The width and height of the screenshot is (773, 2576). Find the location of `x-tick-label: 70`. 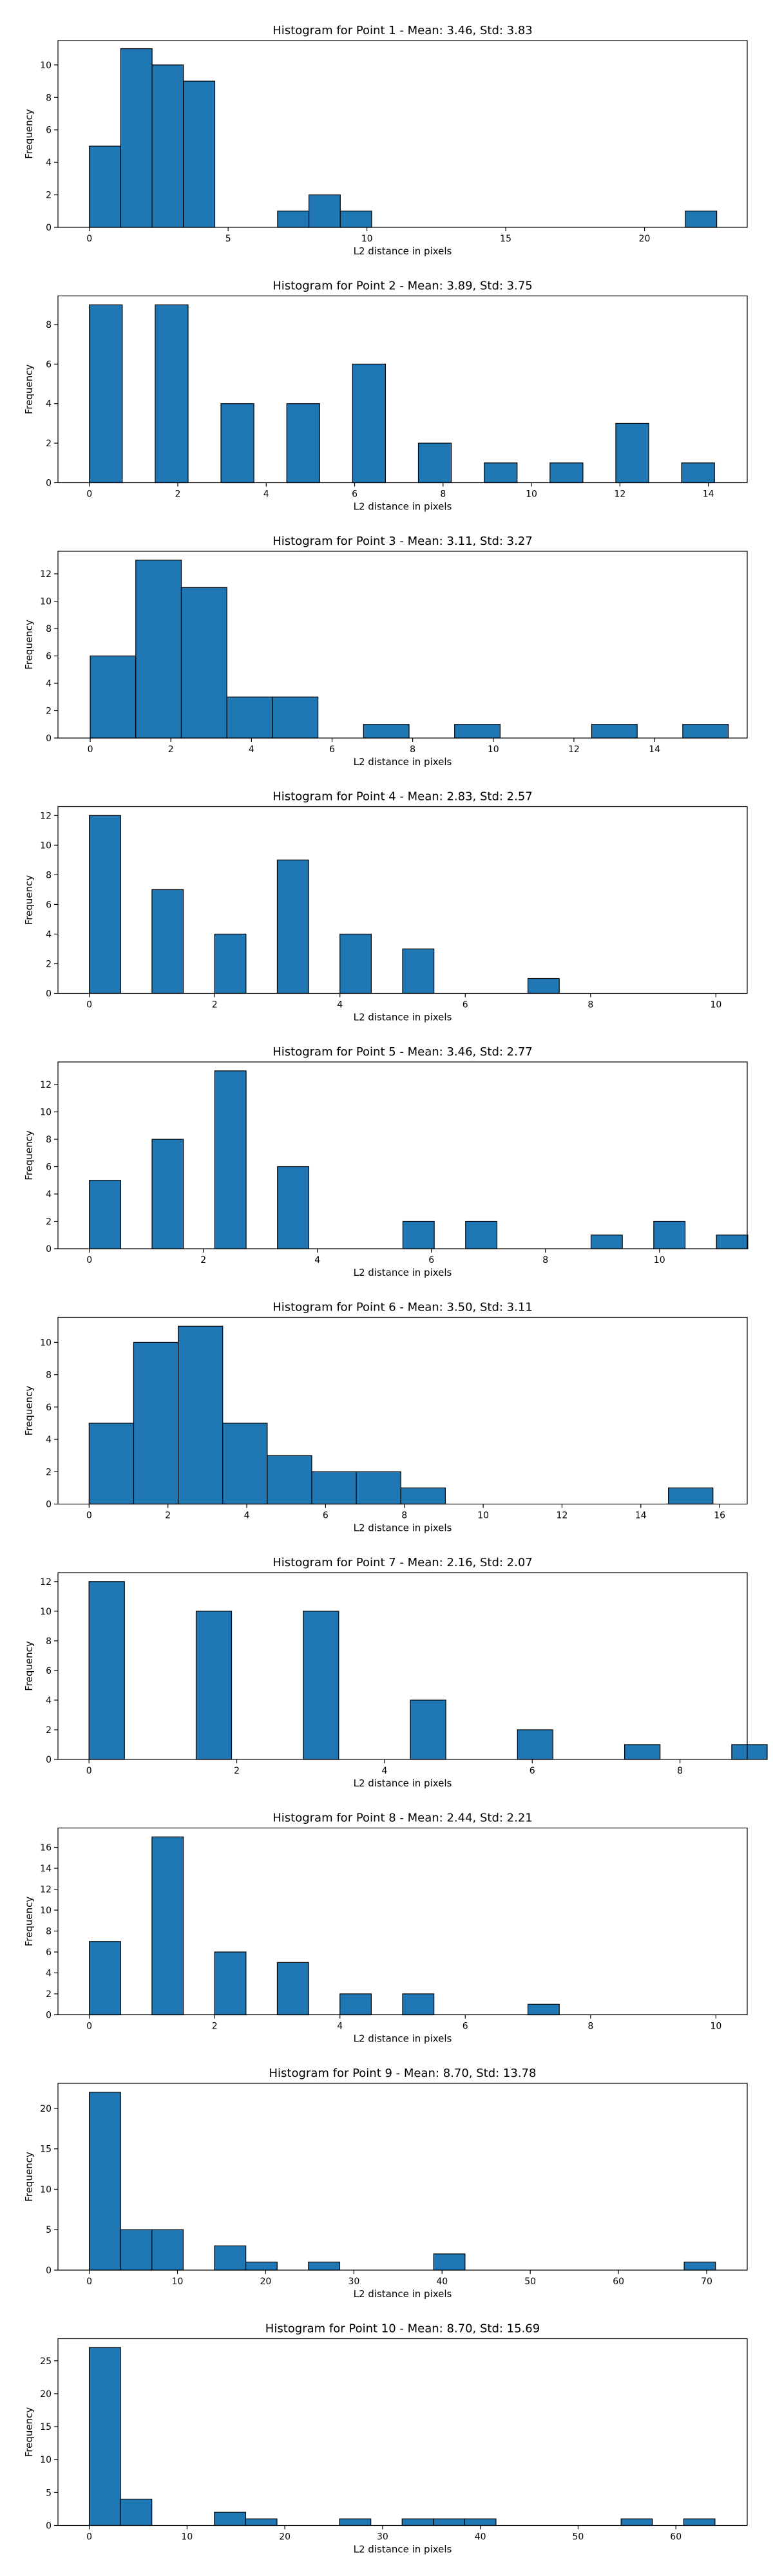

x-tick-label: 70 is located at coordinates (706, 2282).